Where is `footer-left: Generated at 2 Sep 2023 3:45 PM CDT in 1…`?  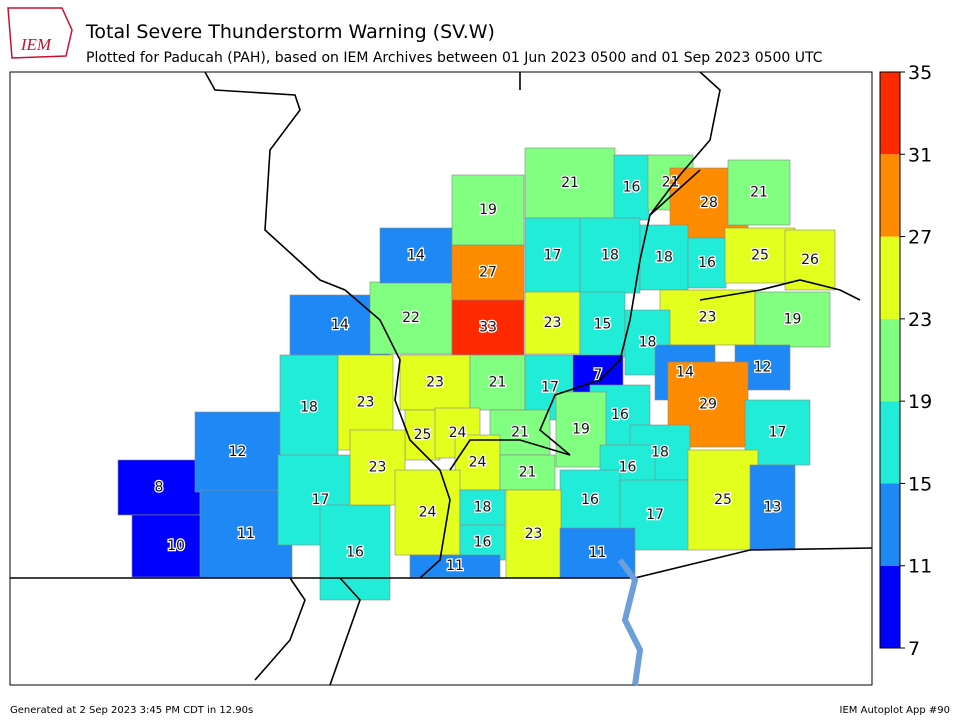
footer-left: Generated at 2 Sep 2023 3:45 PM CDT in 1… is located at coordinates (131, 710).